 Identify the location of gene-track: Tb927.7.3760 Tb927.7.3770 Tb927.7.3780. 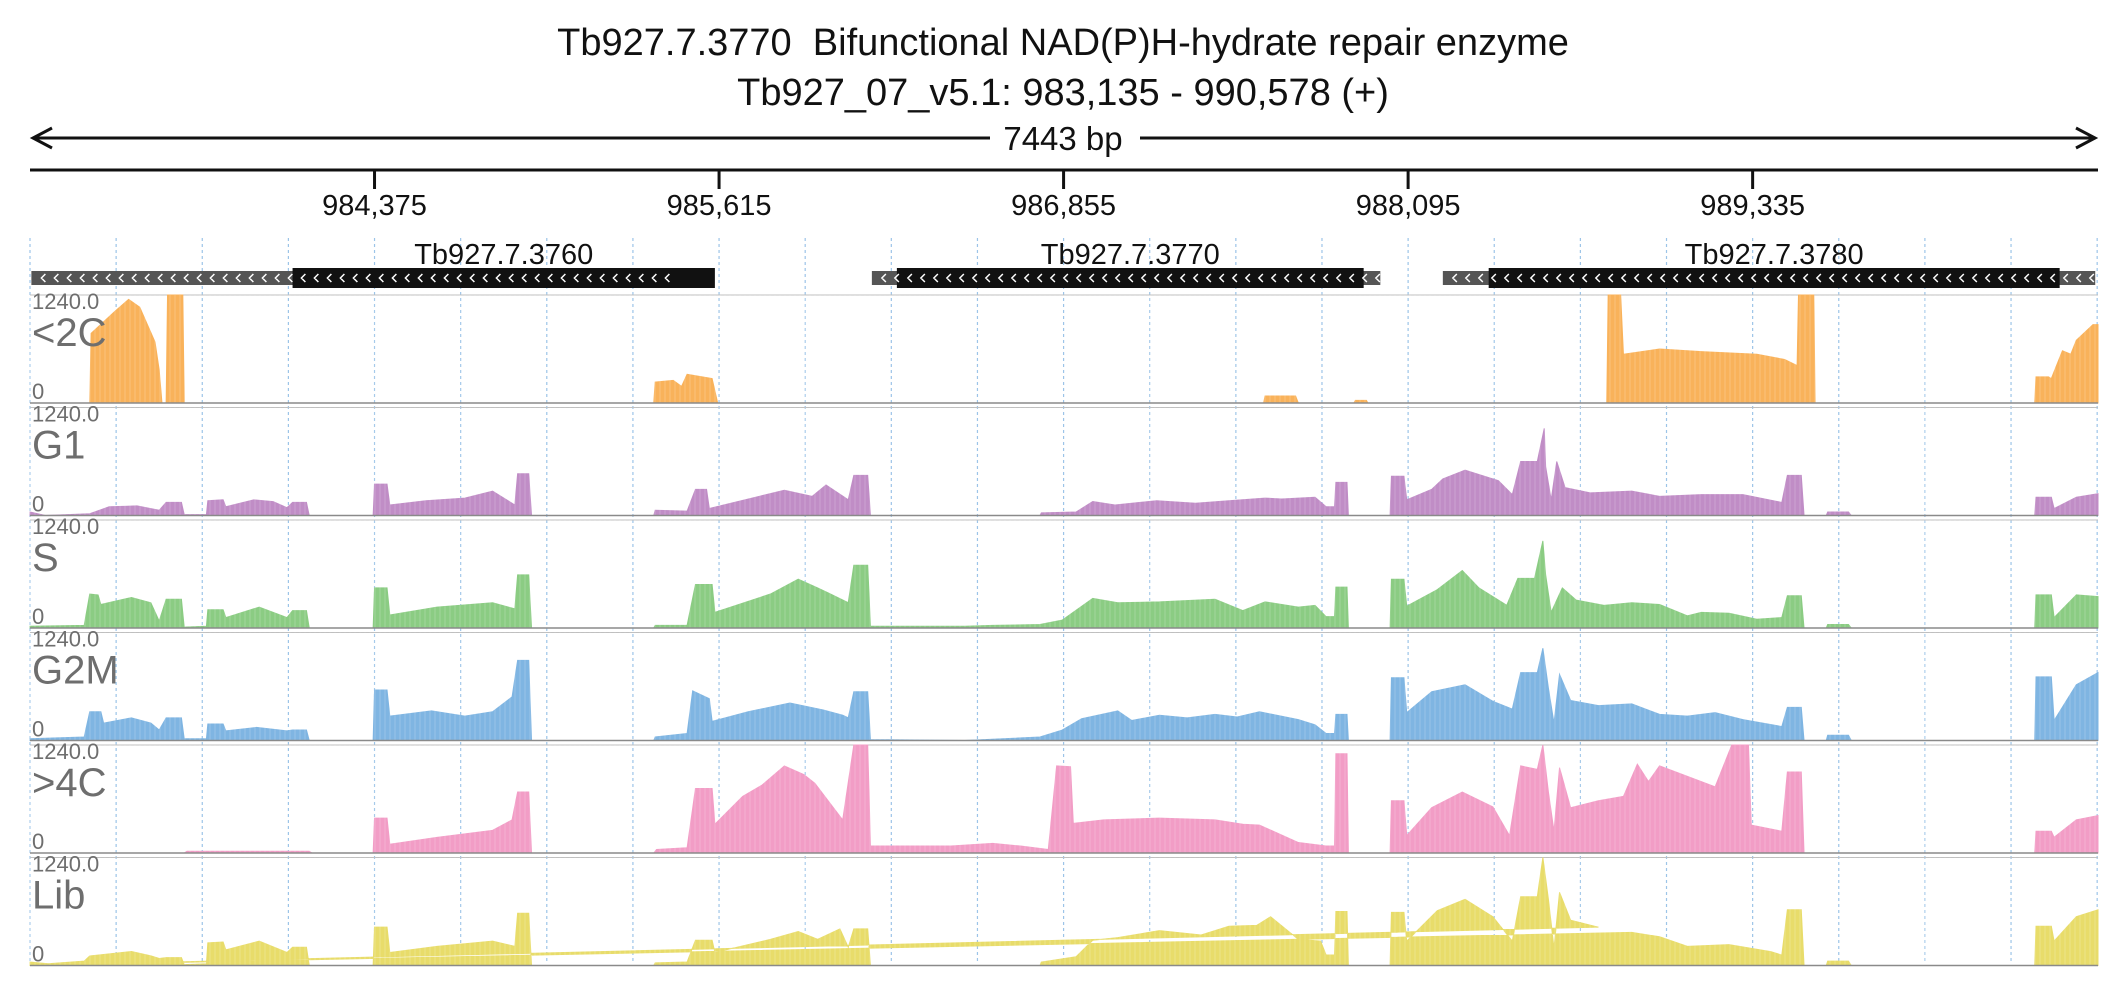
(1063, 263).